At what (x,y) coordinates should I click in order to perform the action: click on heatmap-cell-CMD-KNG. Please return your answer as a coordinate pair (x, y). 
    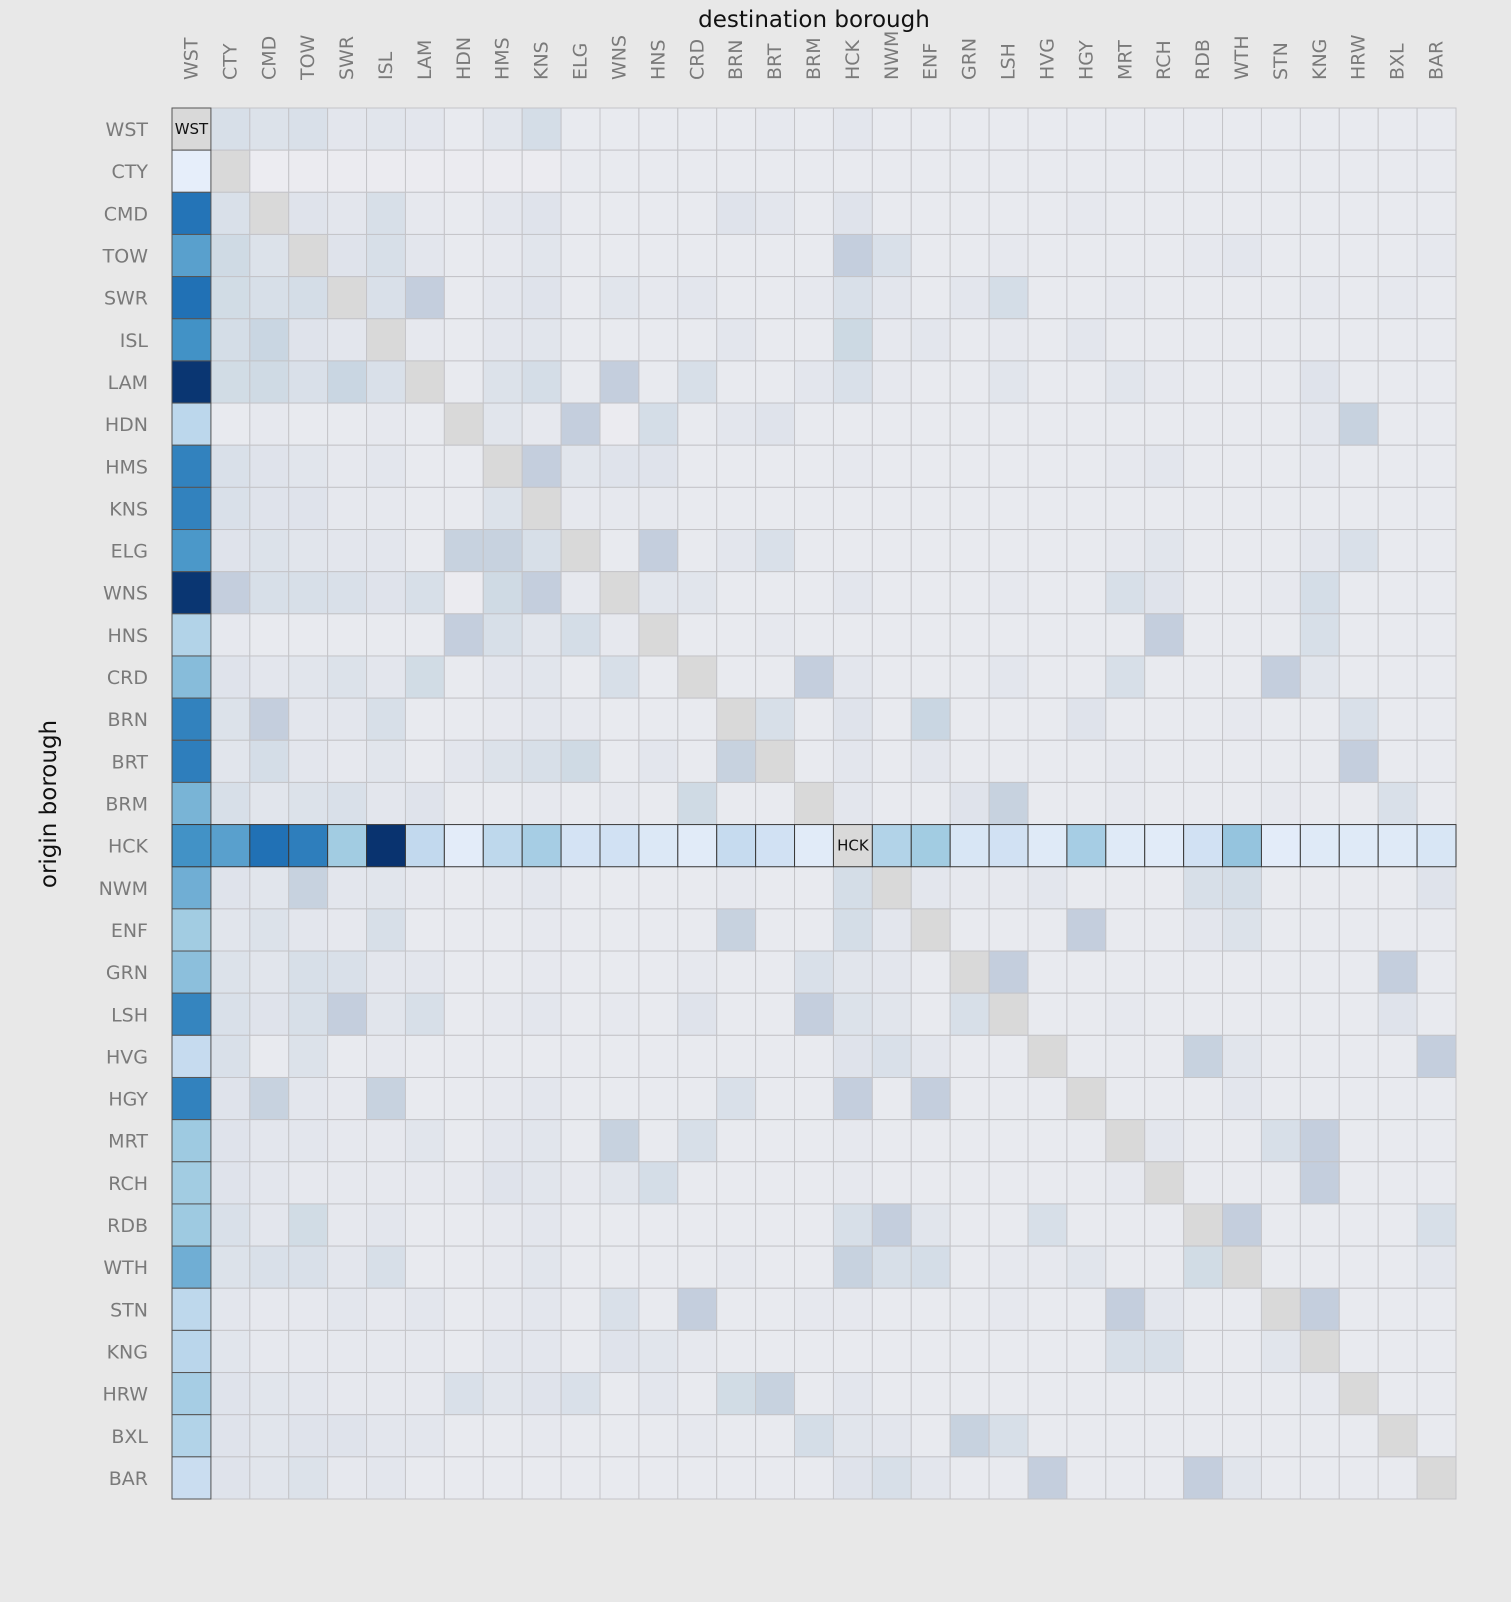
    Looking at the image, I should click on (1319, 213).